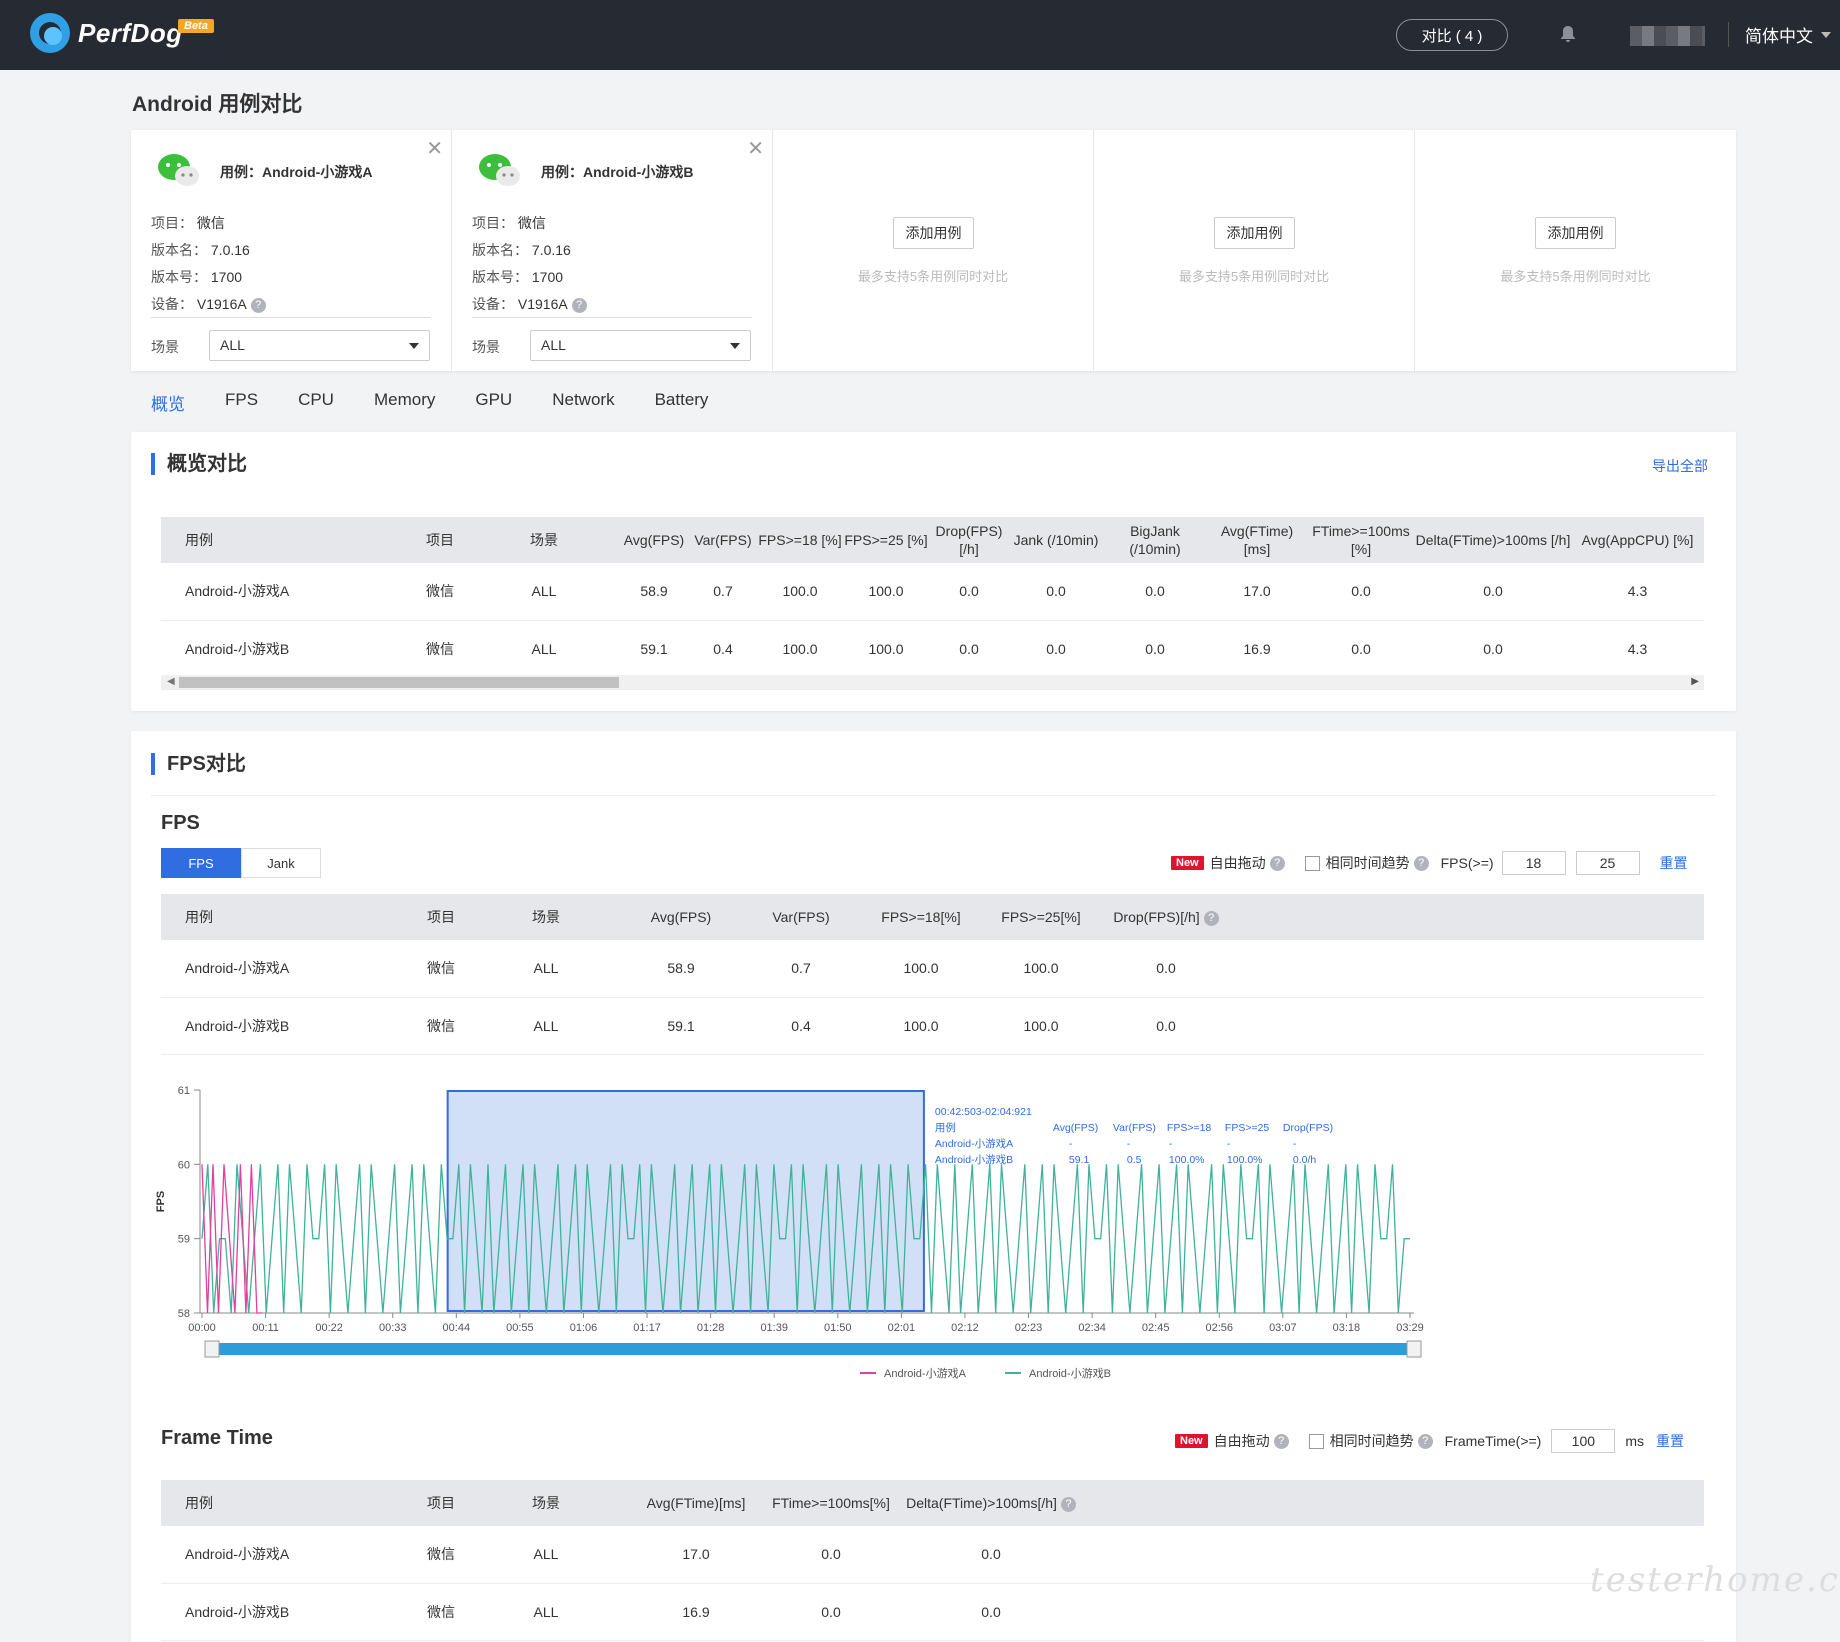 The height and width of the screenshot is (1642, 1840). I want to click on tab-gpu: GPU, so click(494, 399).